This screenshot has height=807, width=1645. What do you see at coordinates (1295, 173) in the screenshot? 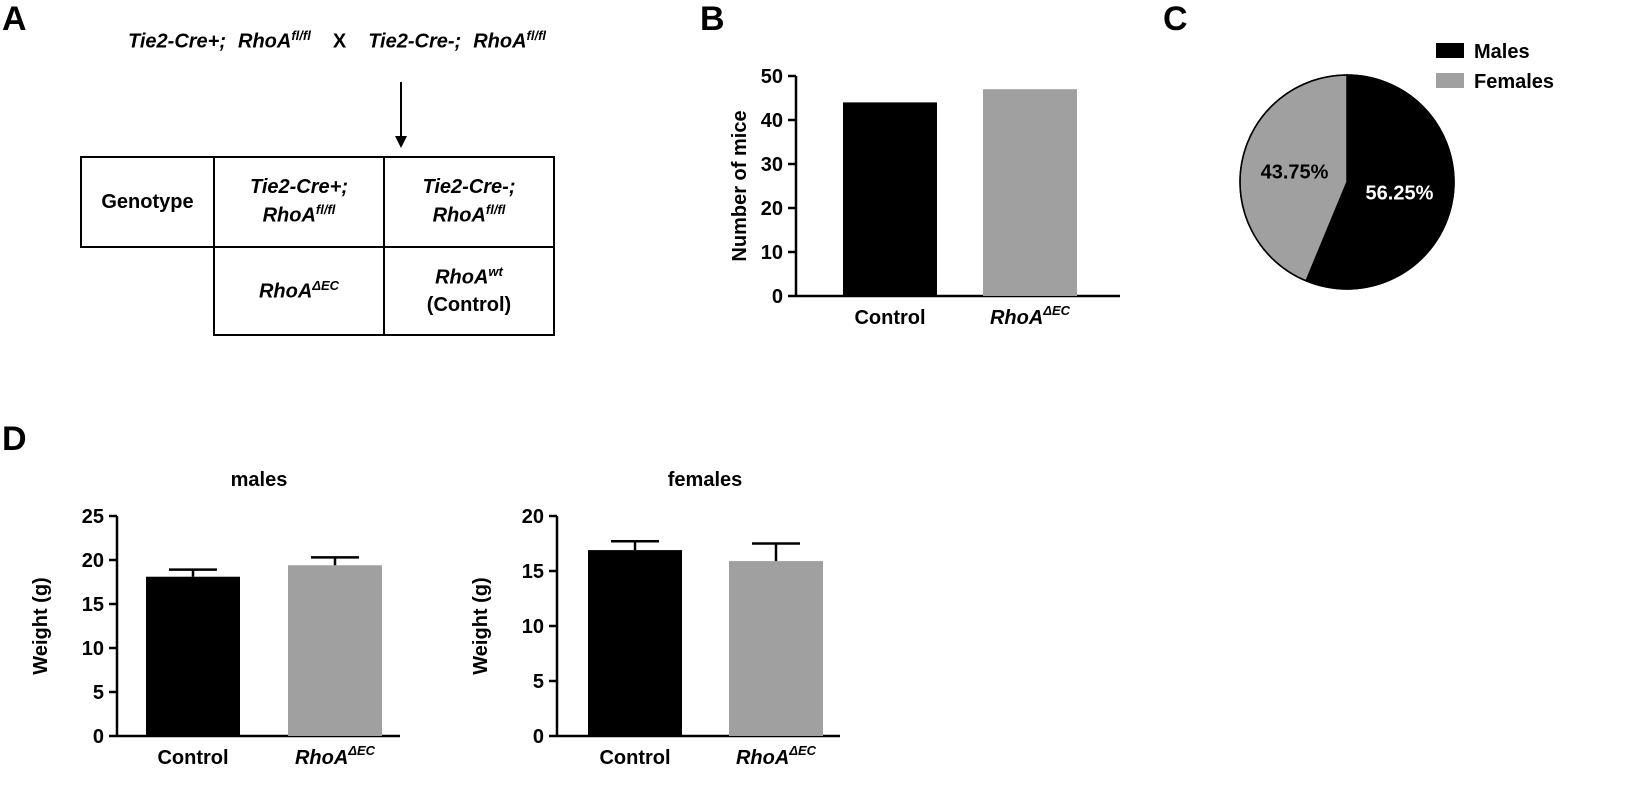
I see `chart-c-value-label-1: 43.75%` at bounding box center [1295, 173].